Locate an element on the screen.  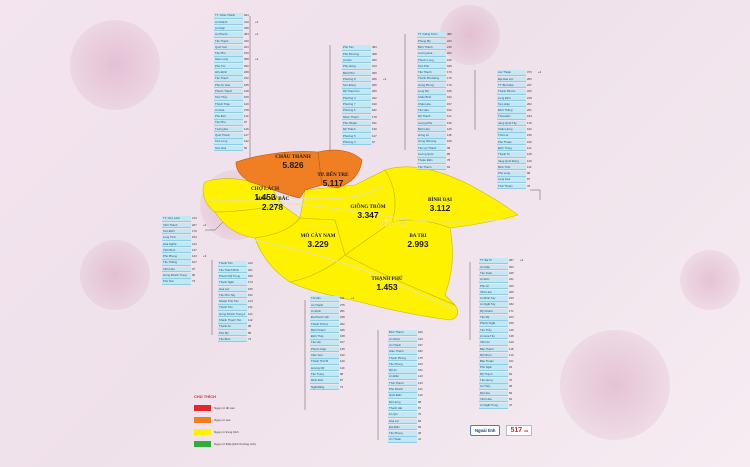
ward-row: Long Thới 154 is located at coordinates (187, 238).